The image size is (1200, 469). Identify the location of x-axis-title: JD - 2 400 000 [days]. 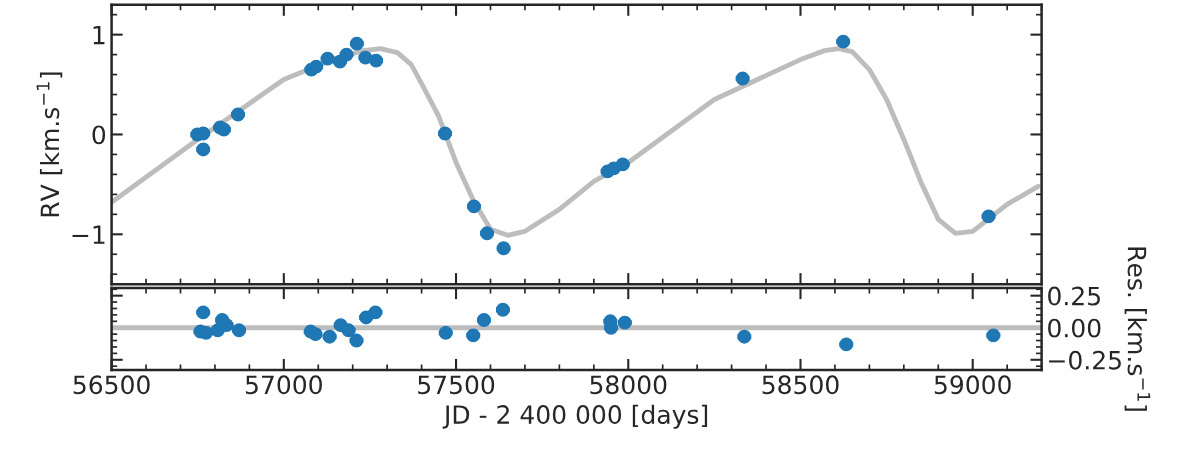
(575, 416).